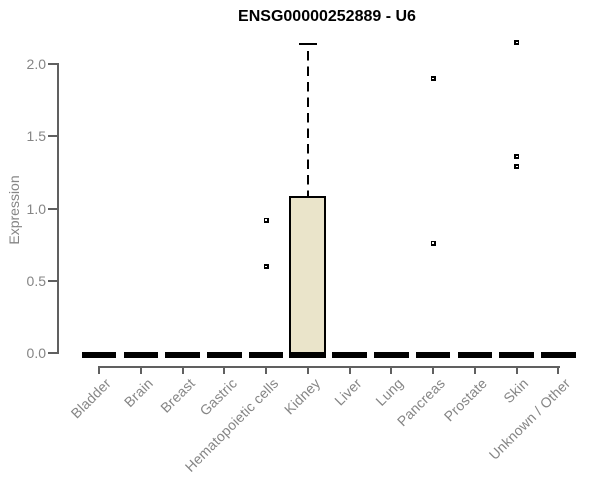 The height and width of the screenshot is (500, 600). What do you see at coordinates (529, 419) in the screenshot?
I see `x-category-label: Unknown / Other` at bounding box center [529, 419].